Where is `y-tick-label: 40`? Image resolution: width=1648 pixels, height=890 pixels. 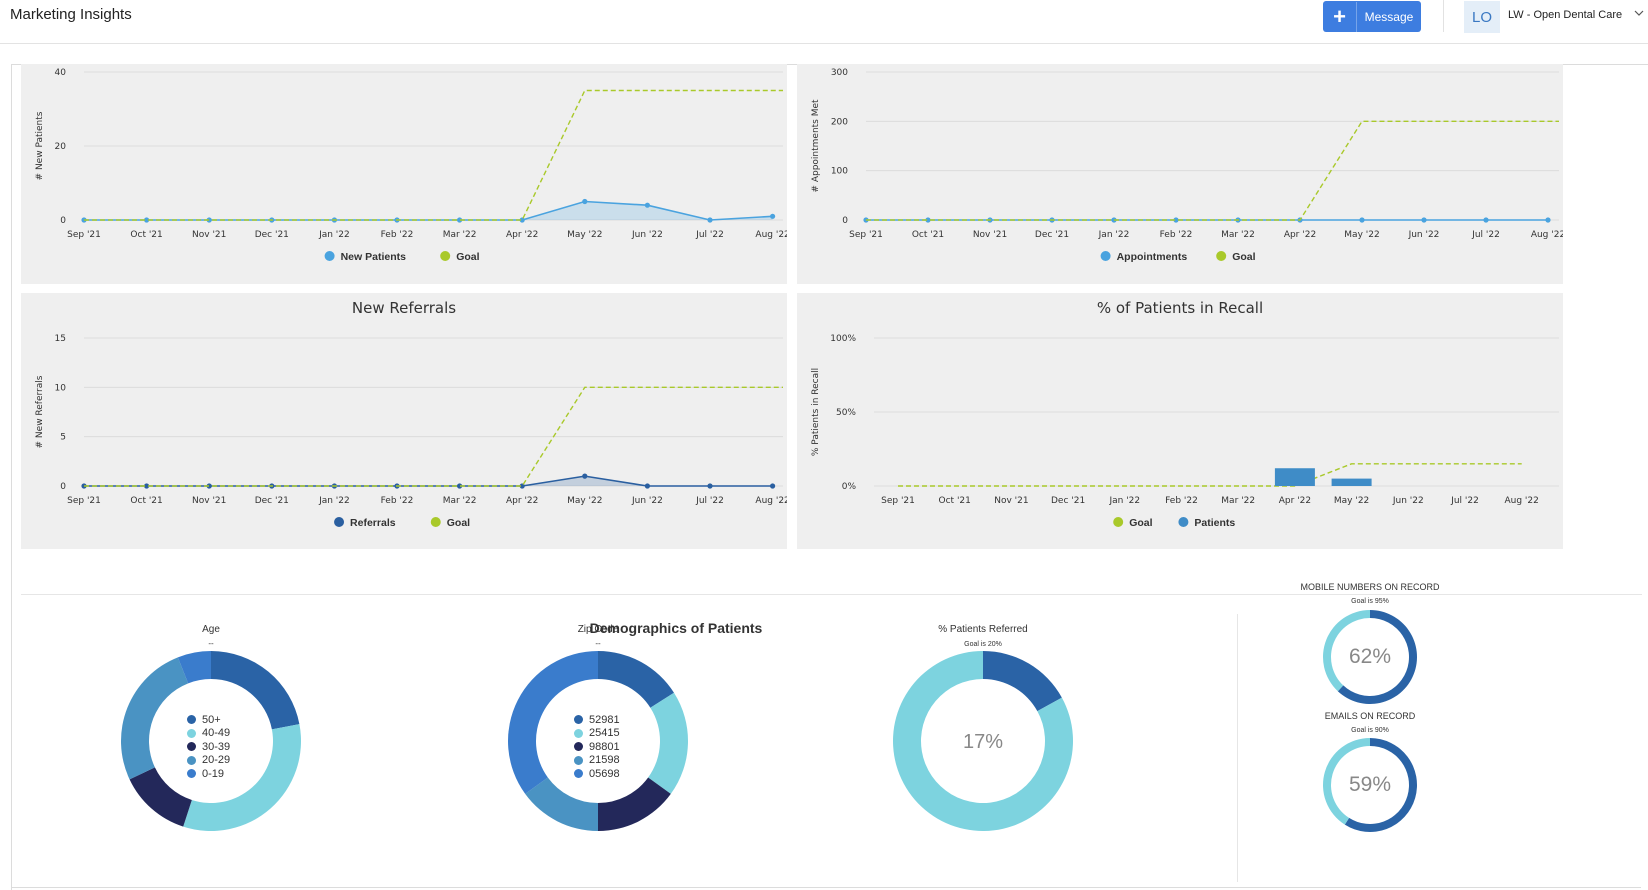 y-tick-label: 40 is located at coordinates (61, 73).